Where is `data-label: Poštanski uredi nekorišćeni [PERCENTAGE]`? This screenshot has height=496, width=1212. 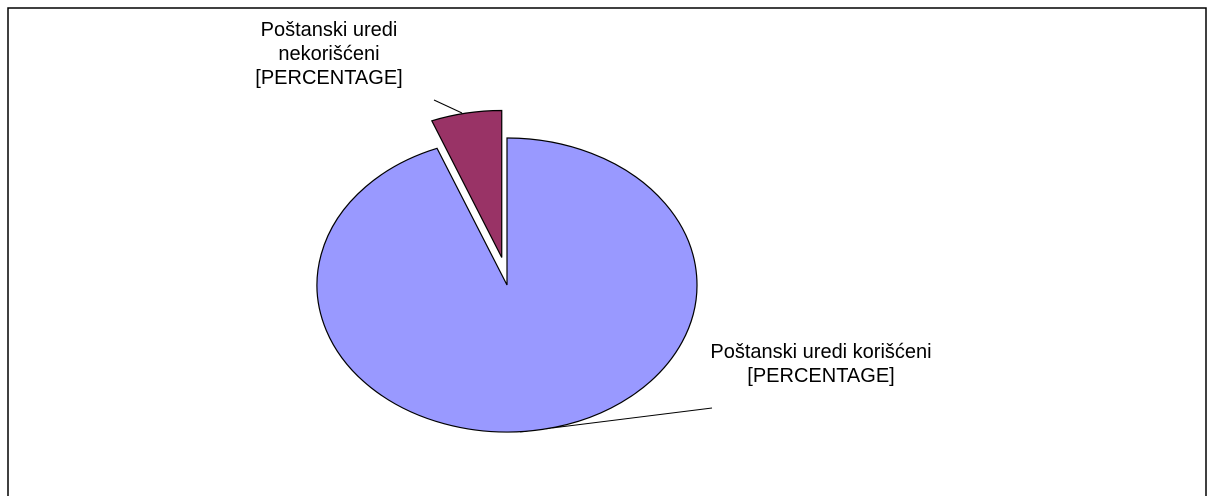 data-label: Poštanski uredi nekorišćeni [PERCENTAGE] is located at coordinates (329, 54).